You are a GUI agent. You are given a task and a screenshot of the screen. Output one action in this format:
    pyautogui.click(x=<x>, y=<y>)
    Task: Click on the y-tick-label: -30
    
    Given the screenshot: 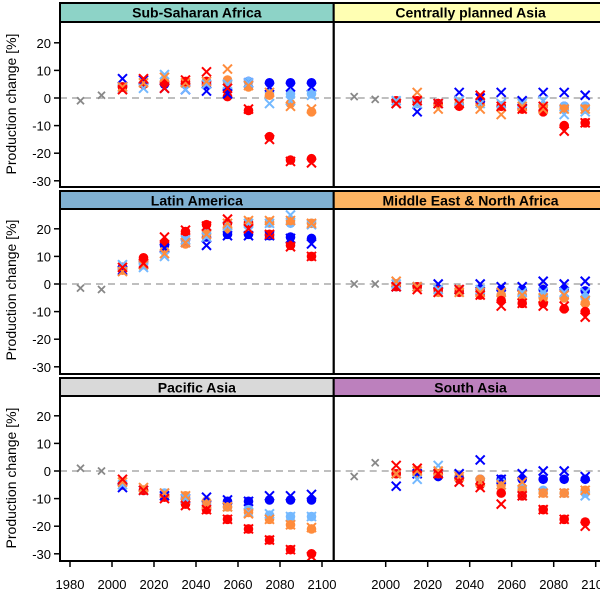 What is the action you would take?
    pyautogui.click(x=41, y=367)
    